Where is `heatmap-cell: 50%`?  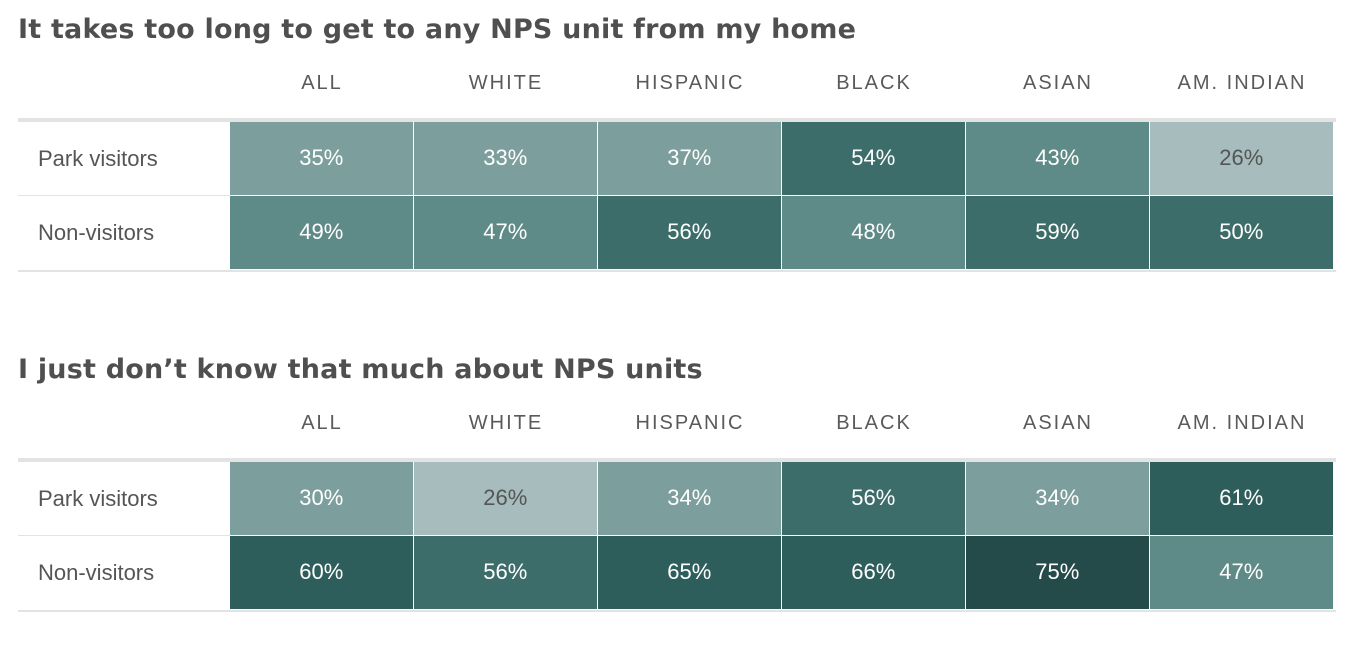 heatmap-cell: 50% is located at coordinates (1241, 232).